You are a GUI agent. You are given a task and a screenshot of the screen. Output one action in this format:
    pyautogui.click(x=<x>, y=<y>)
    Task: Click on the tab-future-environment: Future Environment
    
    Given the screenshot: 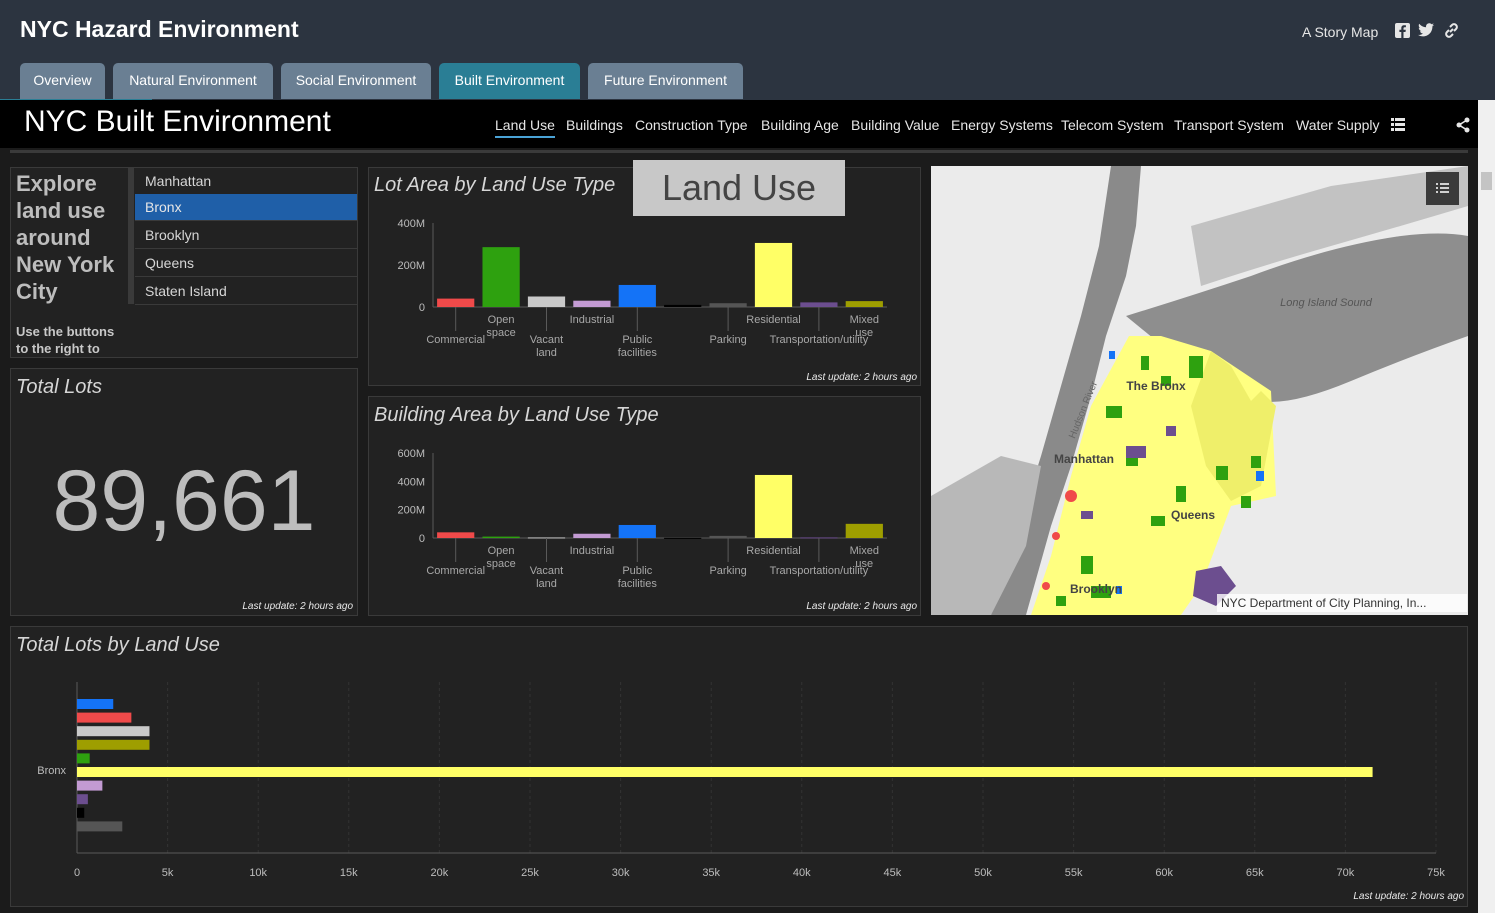 What is the action you would take?
    pyautogui.click(x=665, y=81)
    